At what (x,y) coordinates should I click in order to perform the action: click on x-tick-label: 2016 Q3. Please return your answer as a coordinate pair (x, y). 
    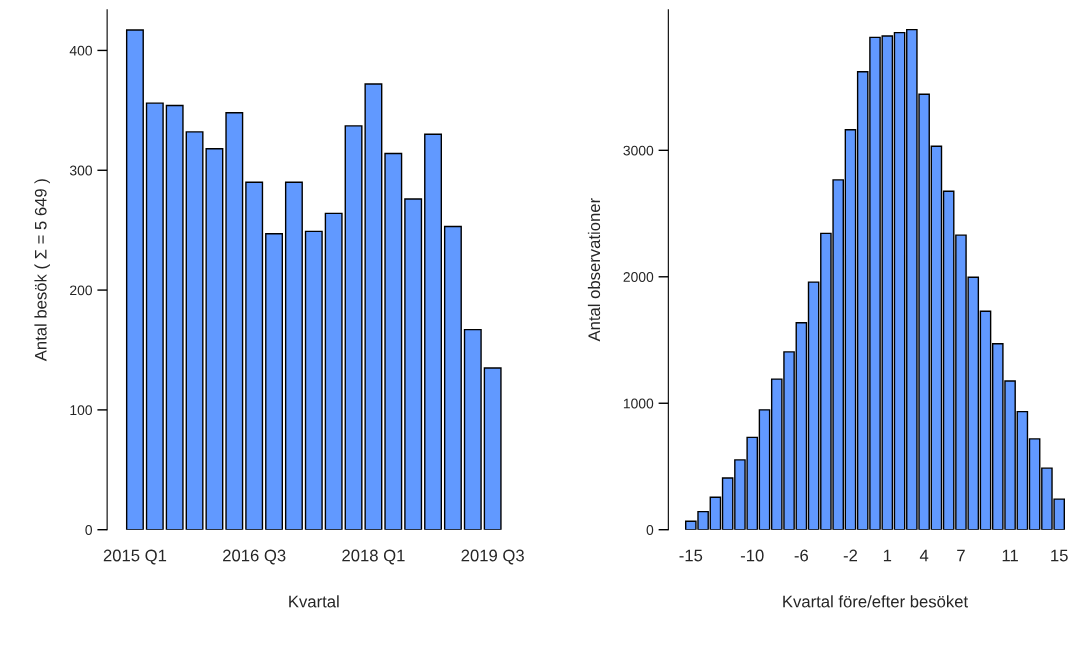
    Looking at the image, I should click on (254, 557).